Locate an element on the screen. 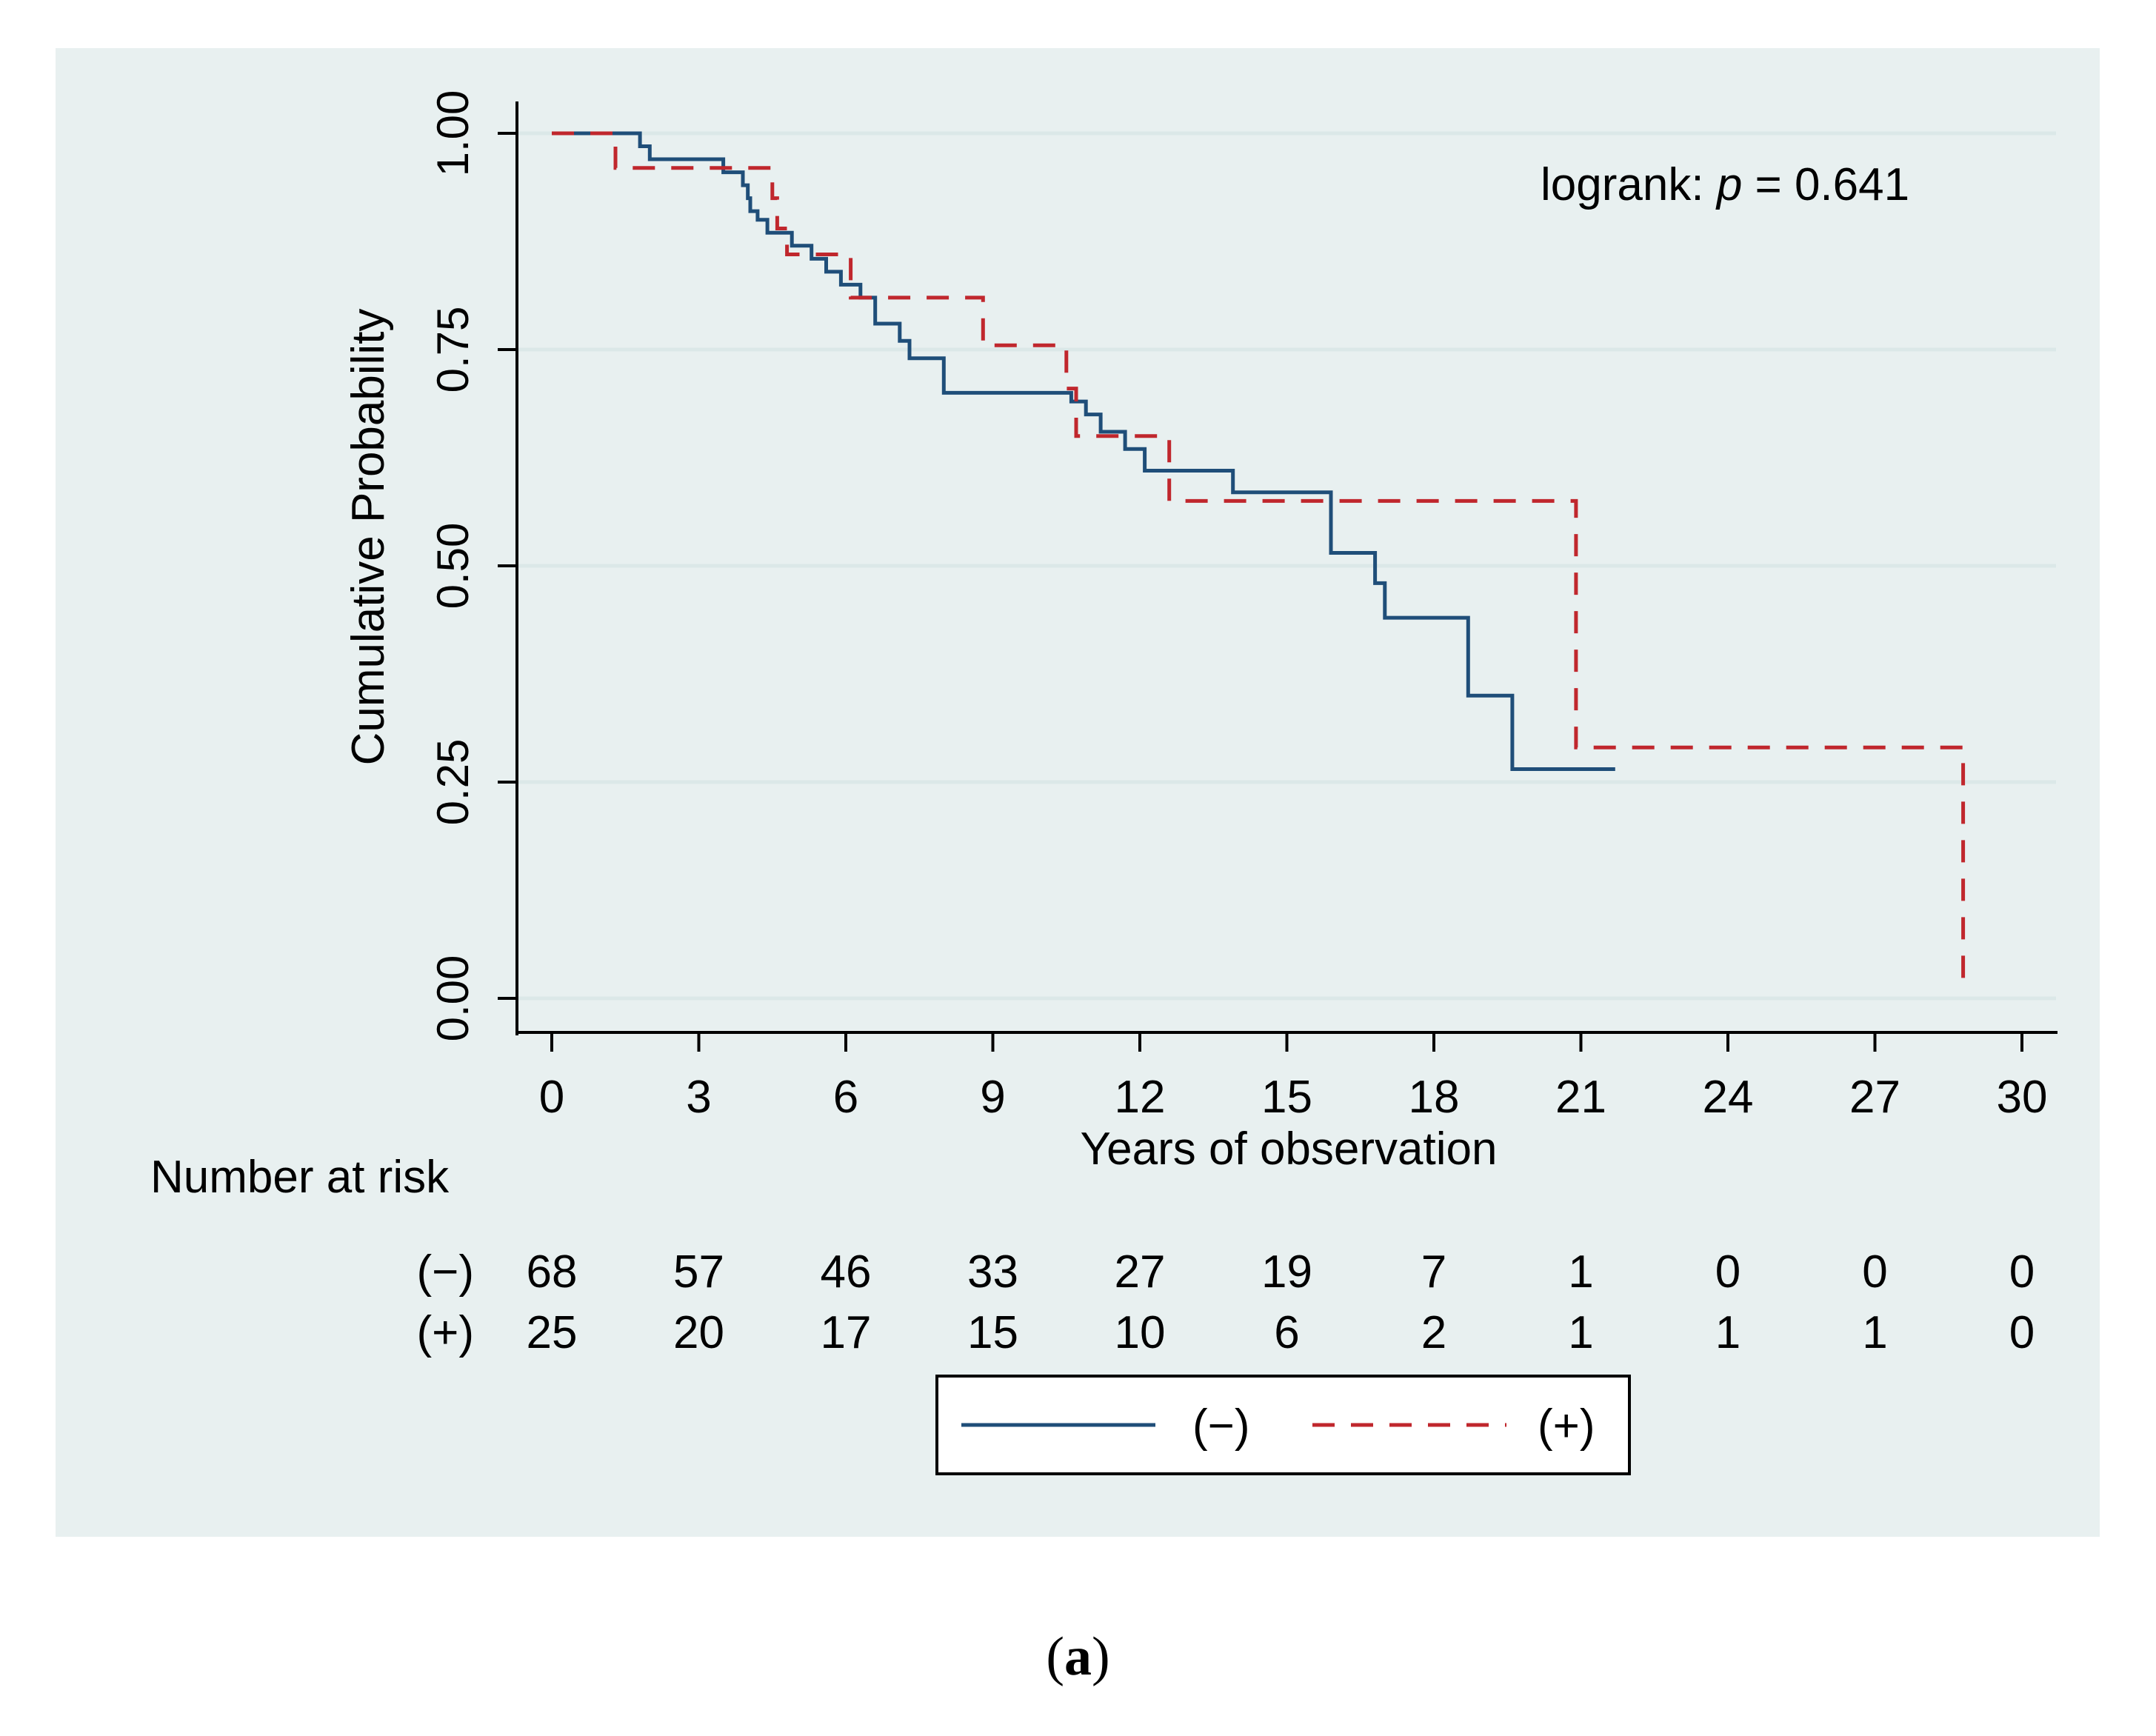  risk-cell: 19 is located at coordinates (1286, 1272).